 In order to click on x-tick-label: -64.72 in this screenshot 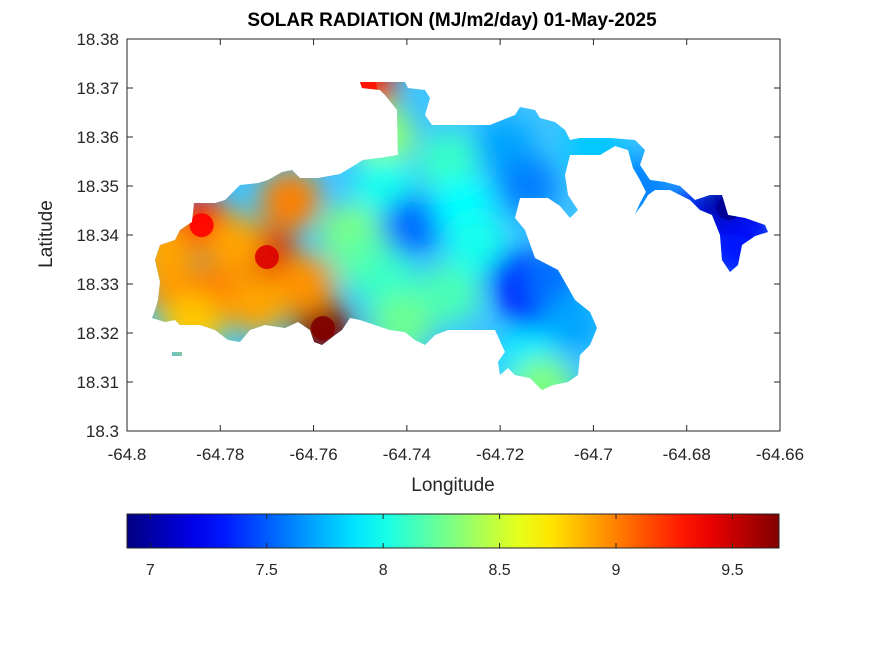, I will do `click(500, 454)`.